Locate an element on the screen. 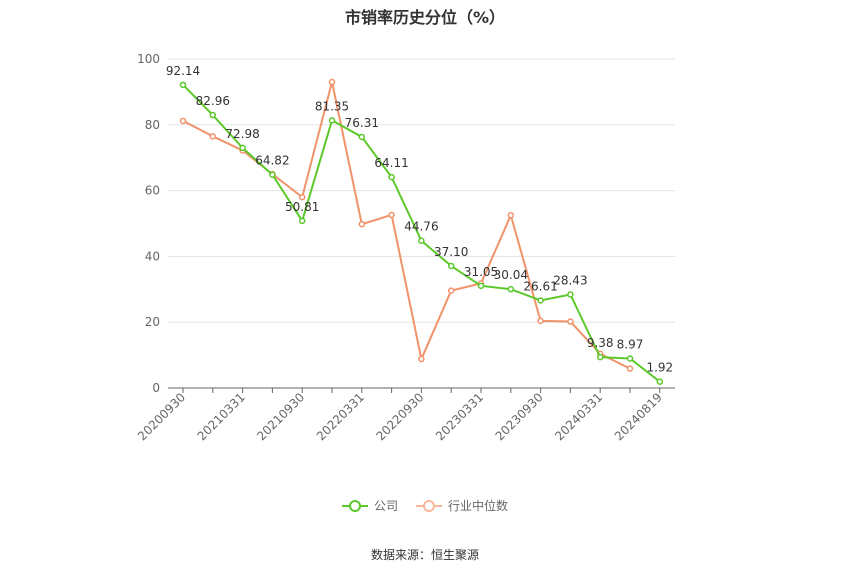  legend-label-industry-median: 行业中位数 is located at coordinates (478, 506).